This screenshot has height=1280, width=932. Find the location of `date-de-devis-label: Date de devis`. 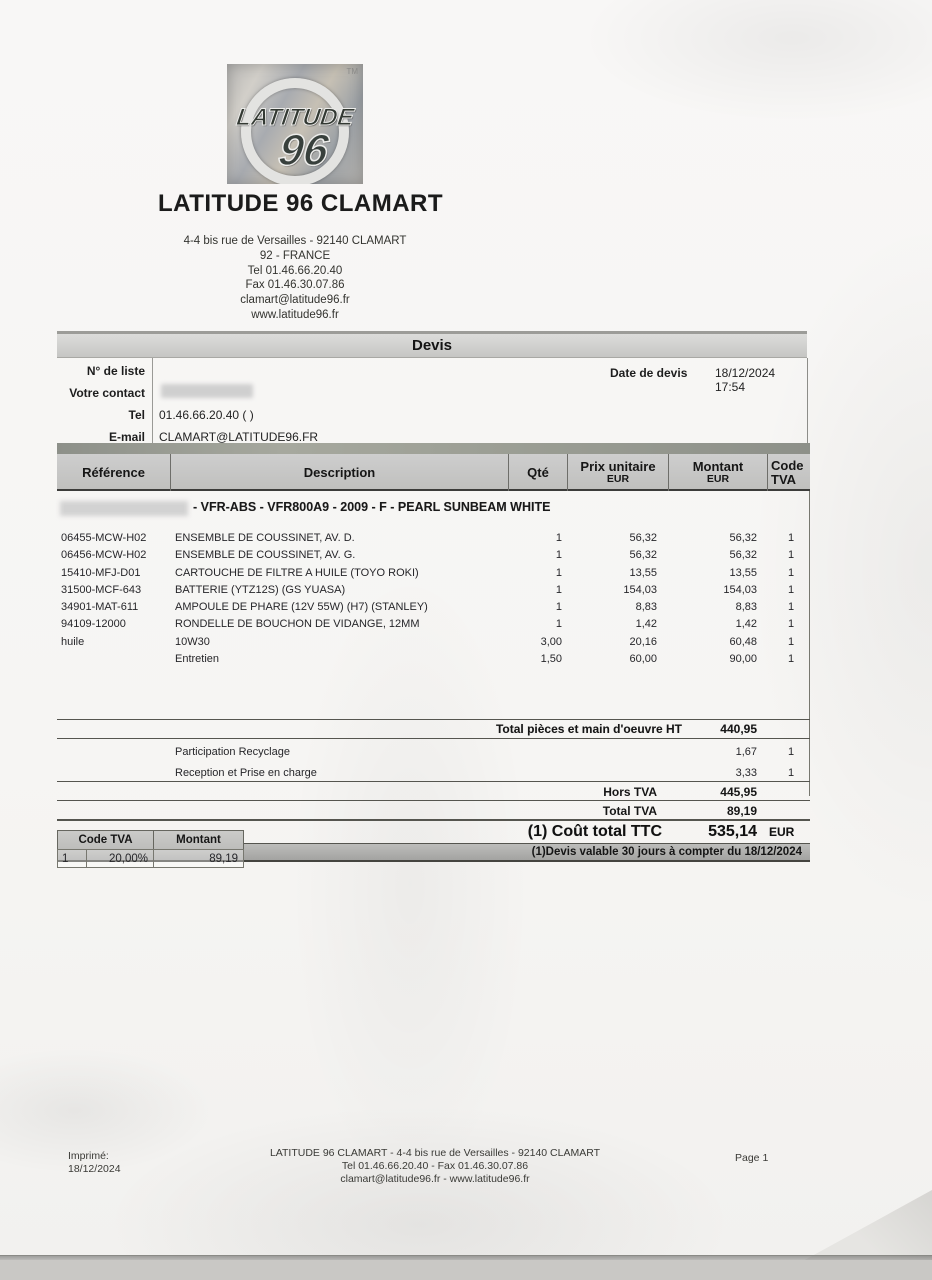

date-de-devis-label: Date de devis is located at coordinates (649, 373).